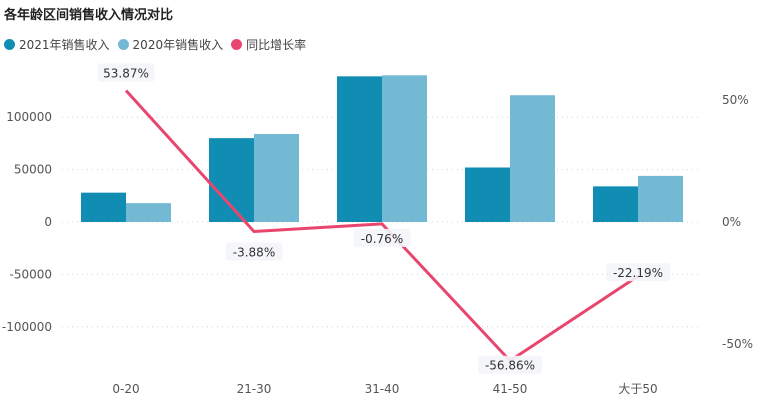 The height and width of the screenshot is (405, 757). What do you see at coordinates (737, 344) in the screenshot?
I see `y2-tick-label: -50%` at bounding box center [737, 344].